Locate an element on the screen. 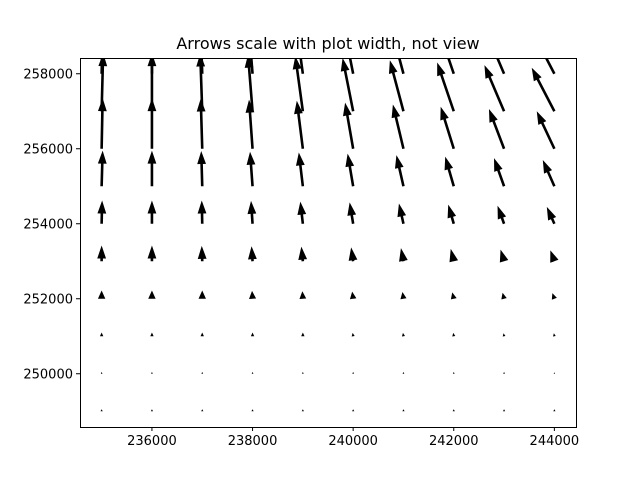 The width and height of the screenshot is (640, 480). y-axis: 250000 252000 254000 256000 258000 is located at coordinates (51, 224).